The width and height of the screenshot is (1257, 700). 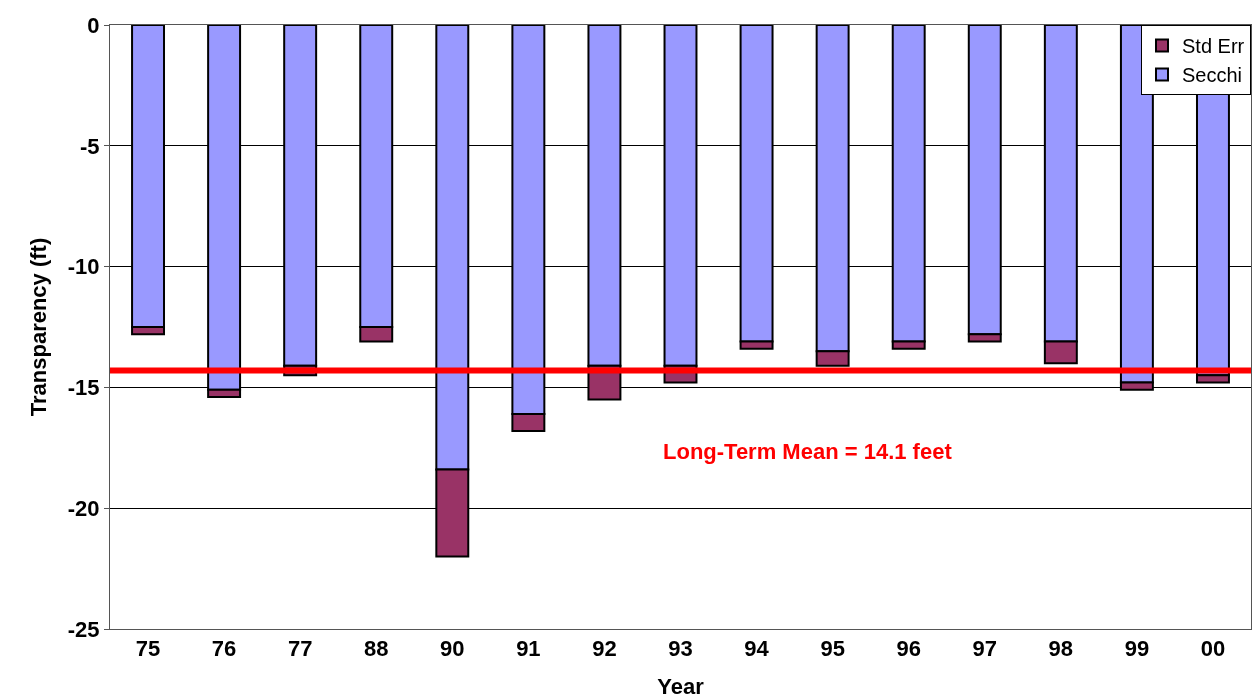 I want to click on y-tick-label: -5, so click(x=90, y=146).